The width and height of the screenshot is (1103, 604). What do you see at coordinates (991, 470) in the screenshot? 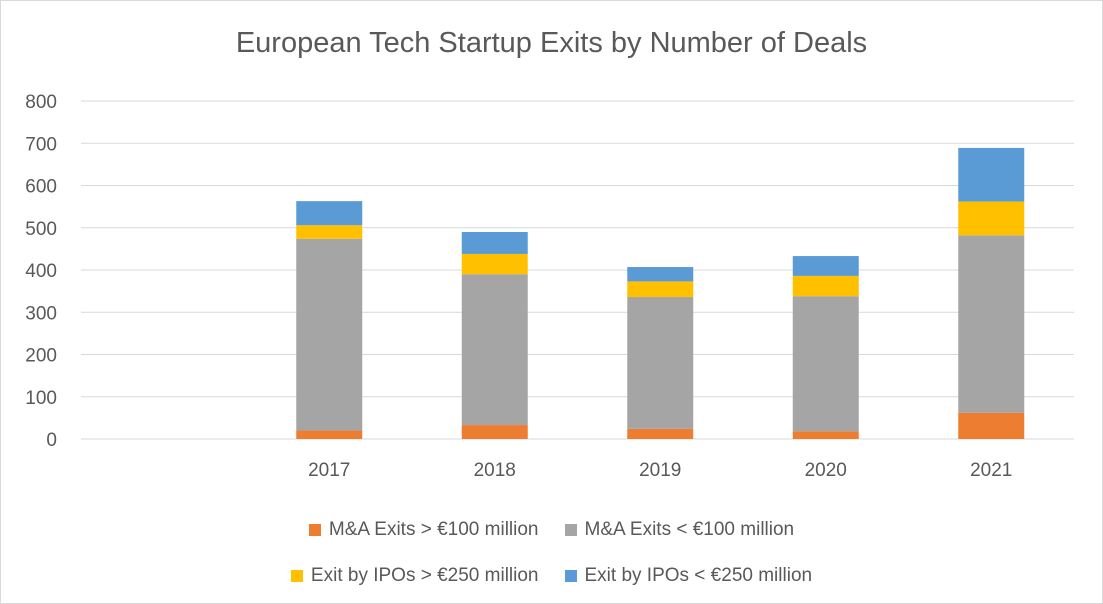
I see `x-tick-label: 2021` at bounding box center [991, 470].